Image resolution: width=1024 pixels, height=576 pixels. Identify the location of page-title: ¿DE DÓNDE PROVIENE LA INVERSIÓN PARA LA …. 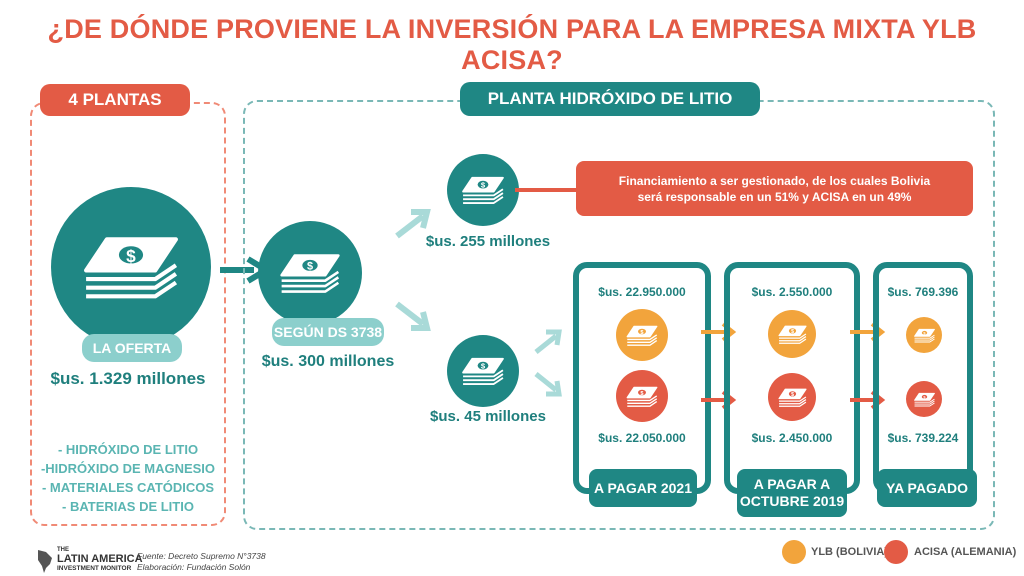
(512, 44).